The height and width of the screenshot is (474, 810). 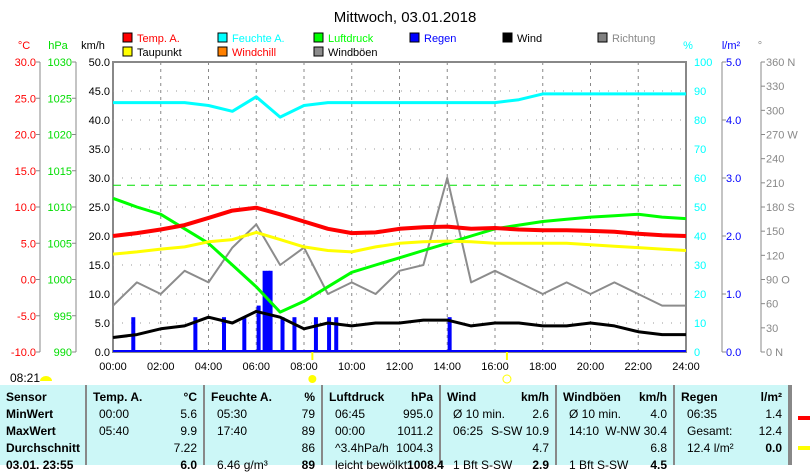 What do you see at coordinates (775, 232) in the screenshot?
I see `axis-tick-label: 150` at bounding box center [775, 232].